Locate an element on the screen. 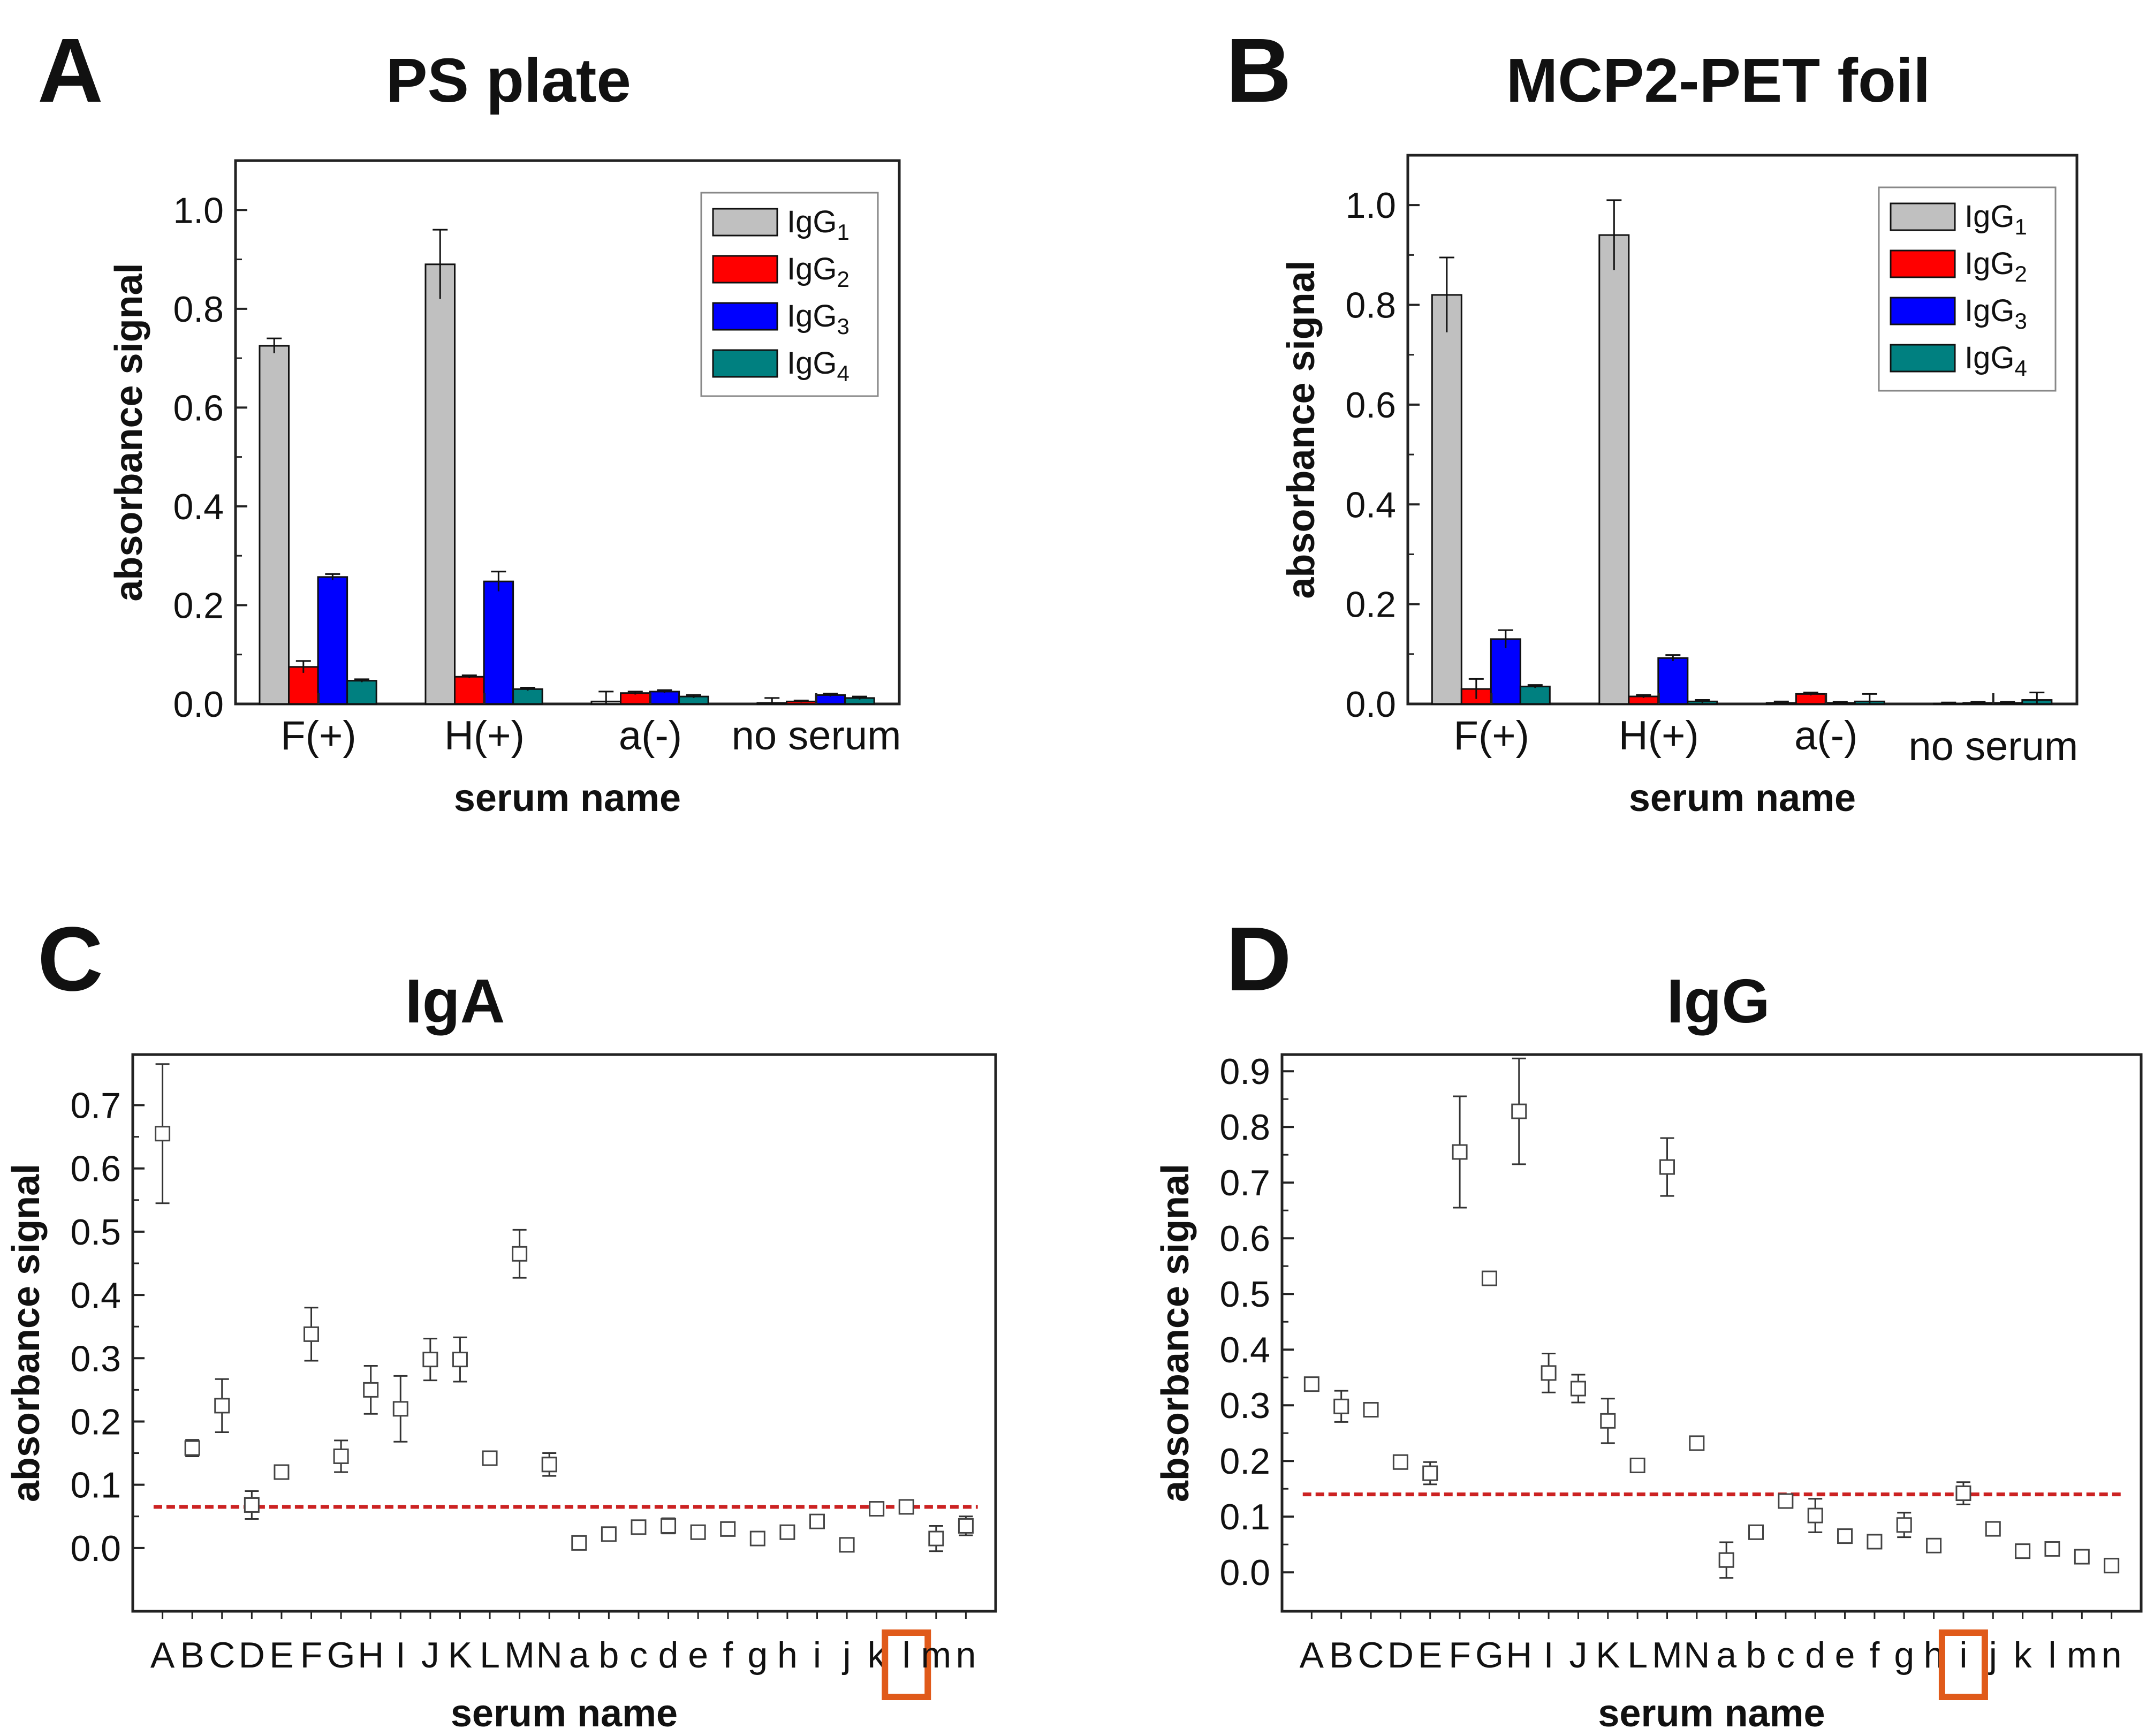 The image size is (2154, 1736). chart-d-xtick-label: F is located at coordinates (1460, 1656).